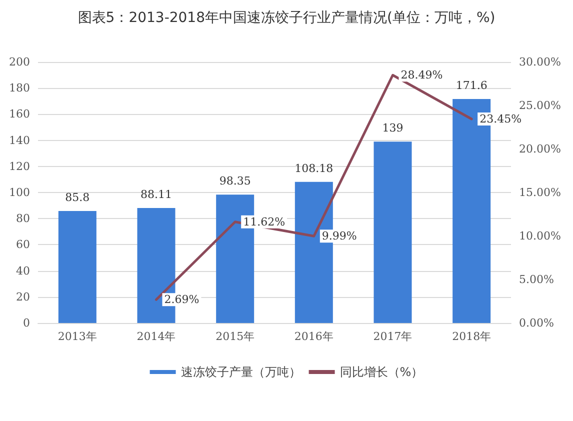 This screenshot has height=421, width=573. I want to click on x-tick-label: 2016年, so click(314, 336).